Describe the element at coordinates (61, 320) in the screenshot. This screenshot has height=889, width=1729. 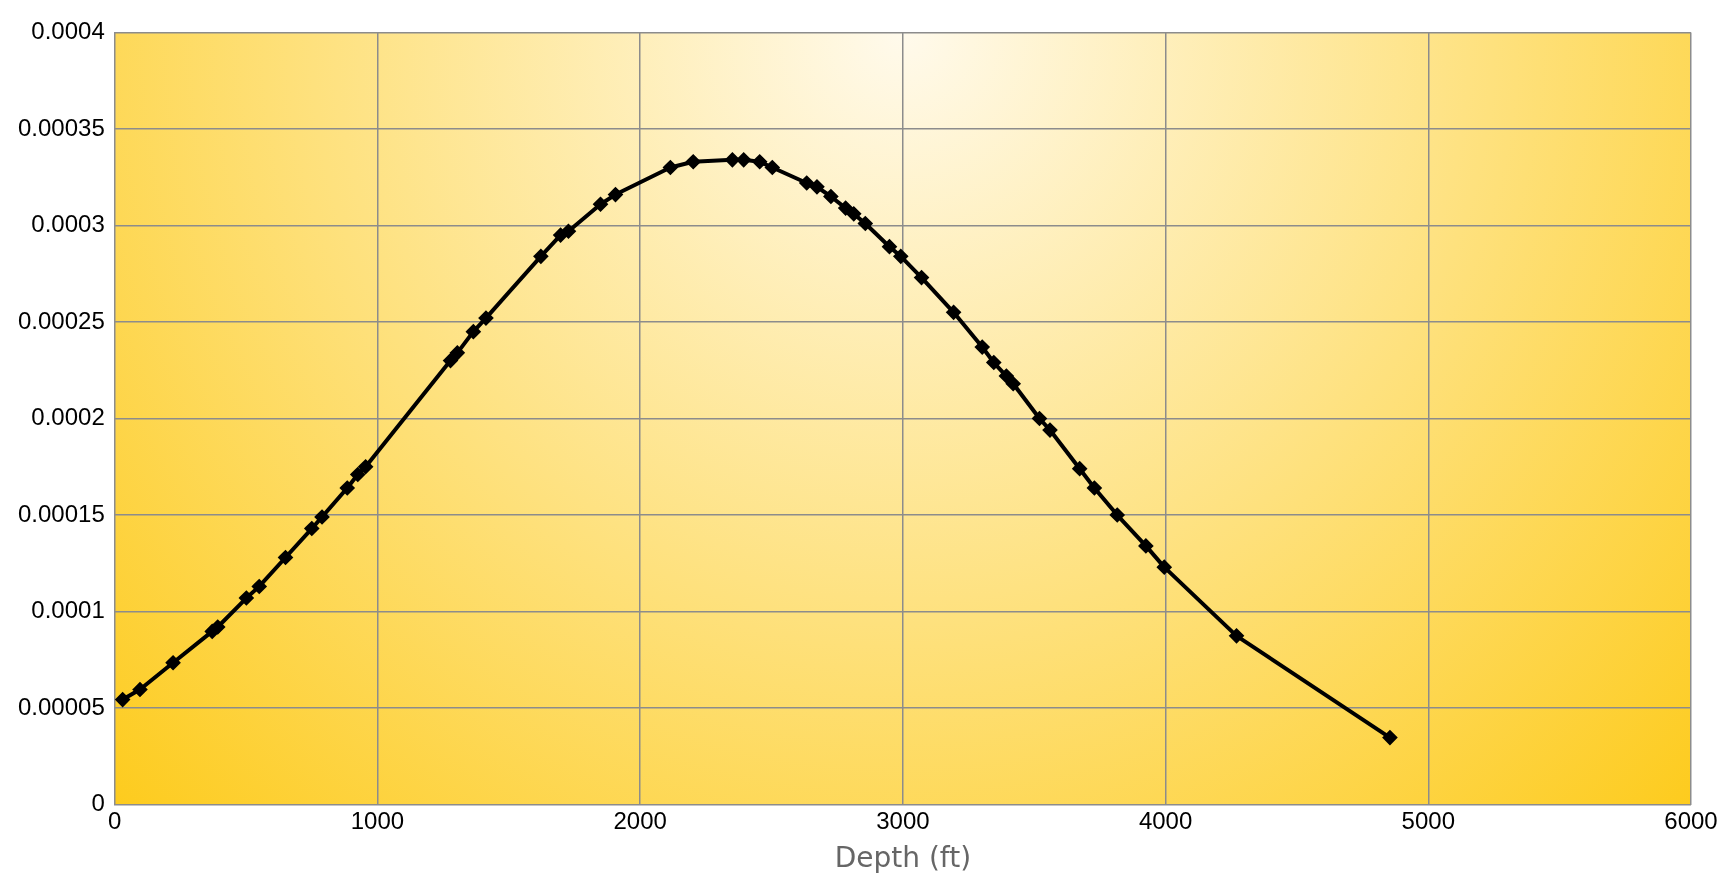
I see `y-tick-label: 0.00025` at that location.